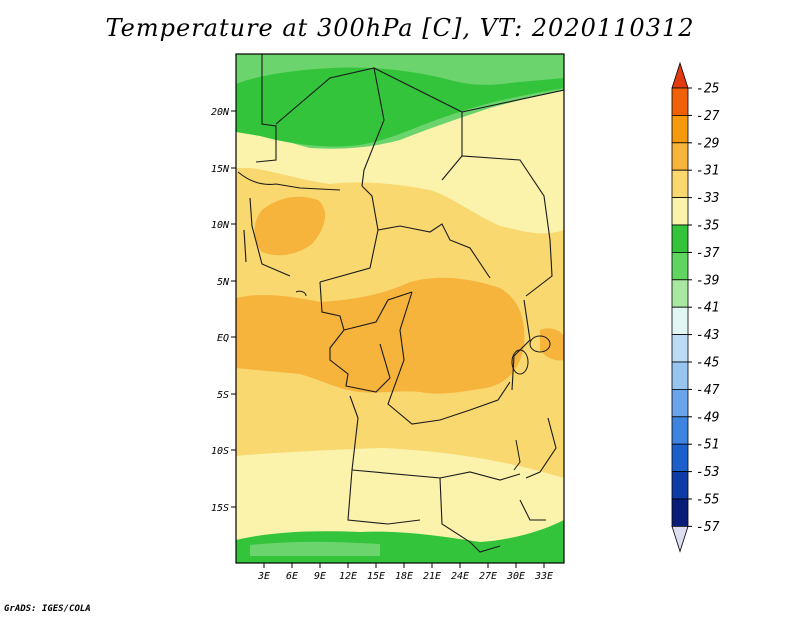 The image size is (800, 618). What do you see at coordinates (220, 225) in the screenshot?
I see `lat-label: 10N` at bounding box center [220, 225].